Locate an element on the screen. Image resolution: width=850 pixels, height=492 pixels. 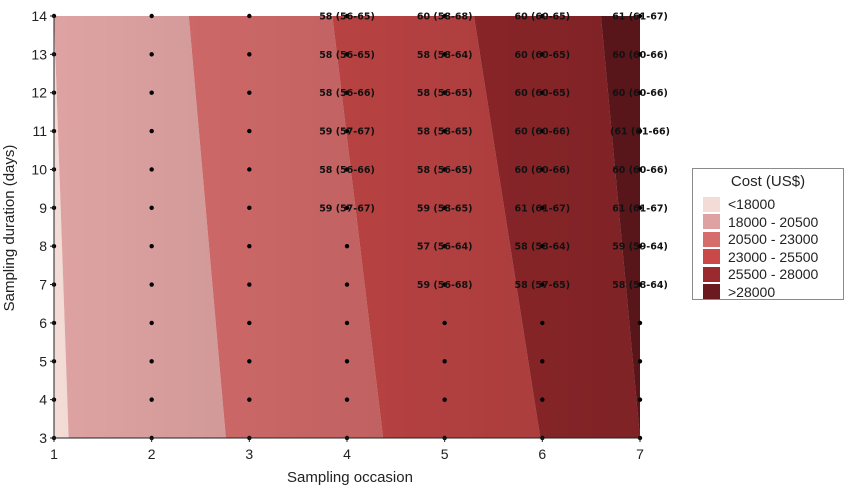
cell-label: 60 (58-68) is located at coordinates (445, 17).